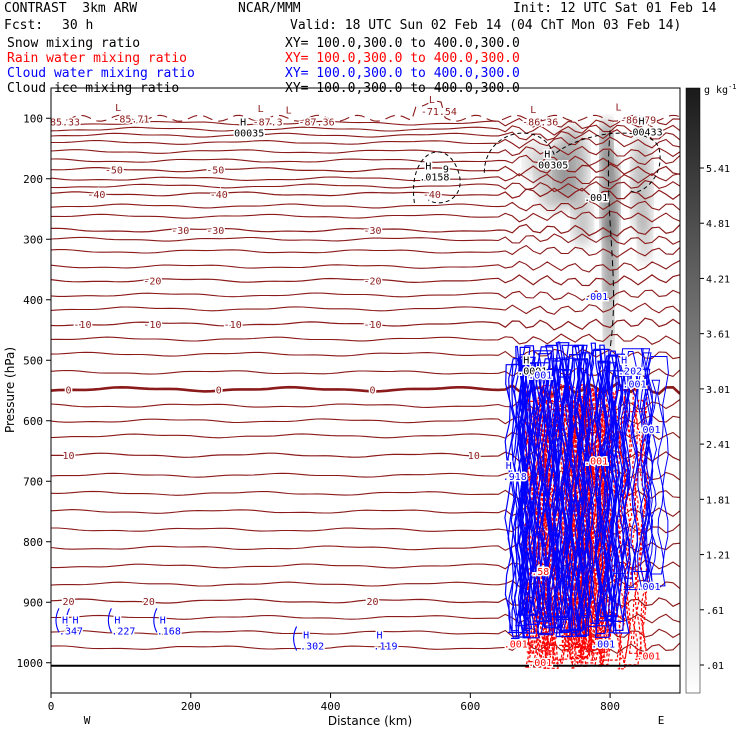 The image size is (740, 740). I want to click on tropopause-label: -87.36, so click(317, 122).